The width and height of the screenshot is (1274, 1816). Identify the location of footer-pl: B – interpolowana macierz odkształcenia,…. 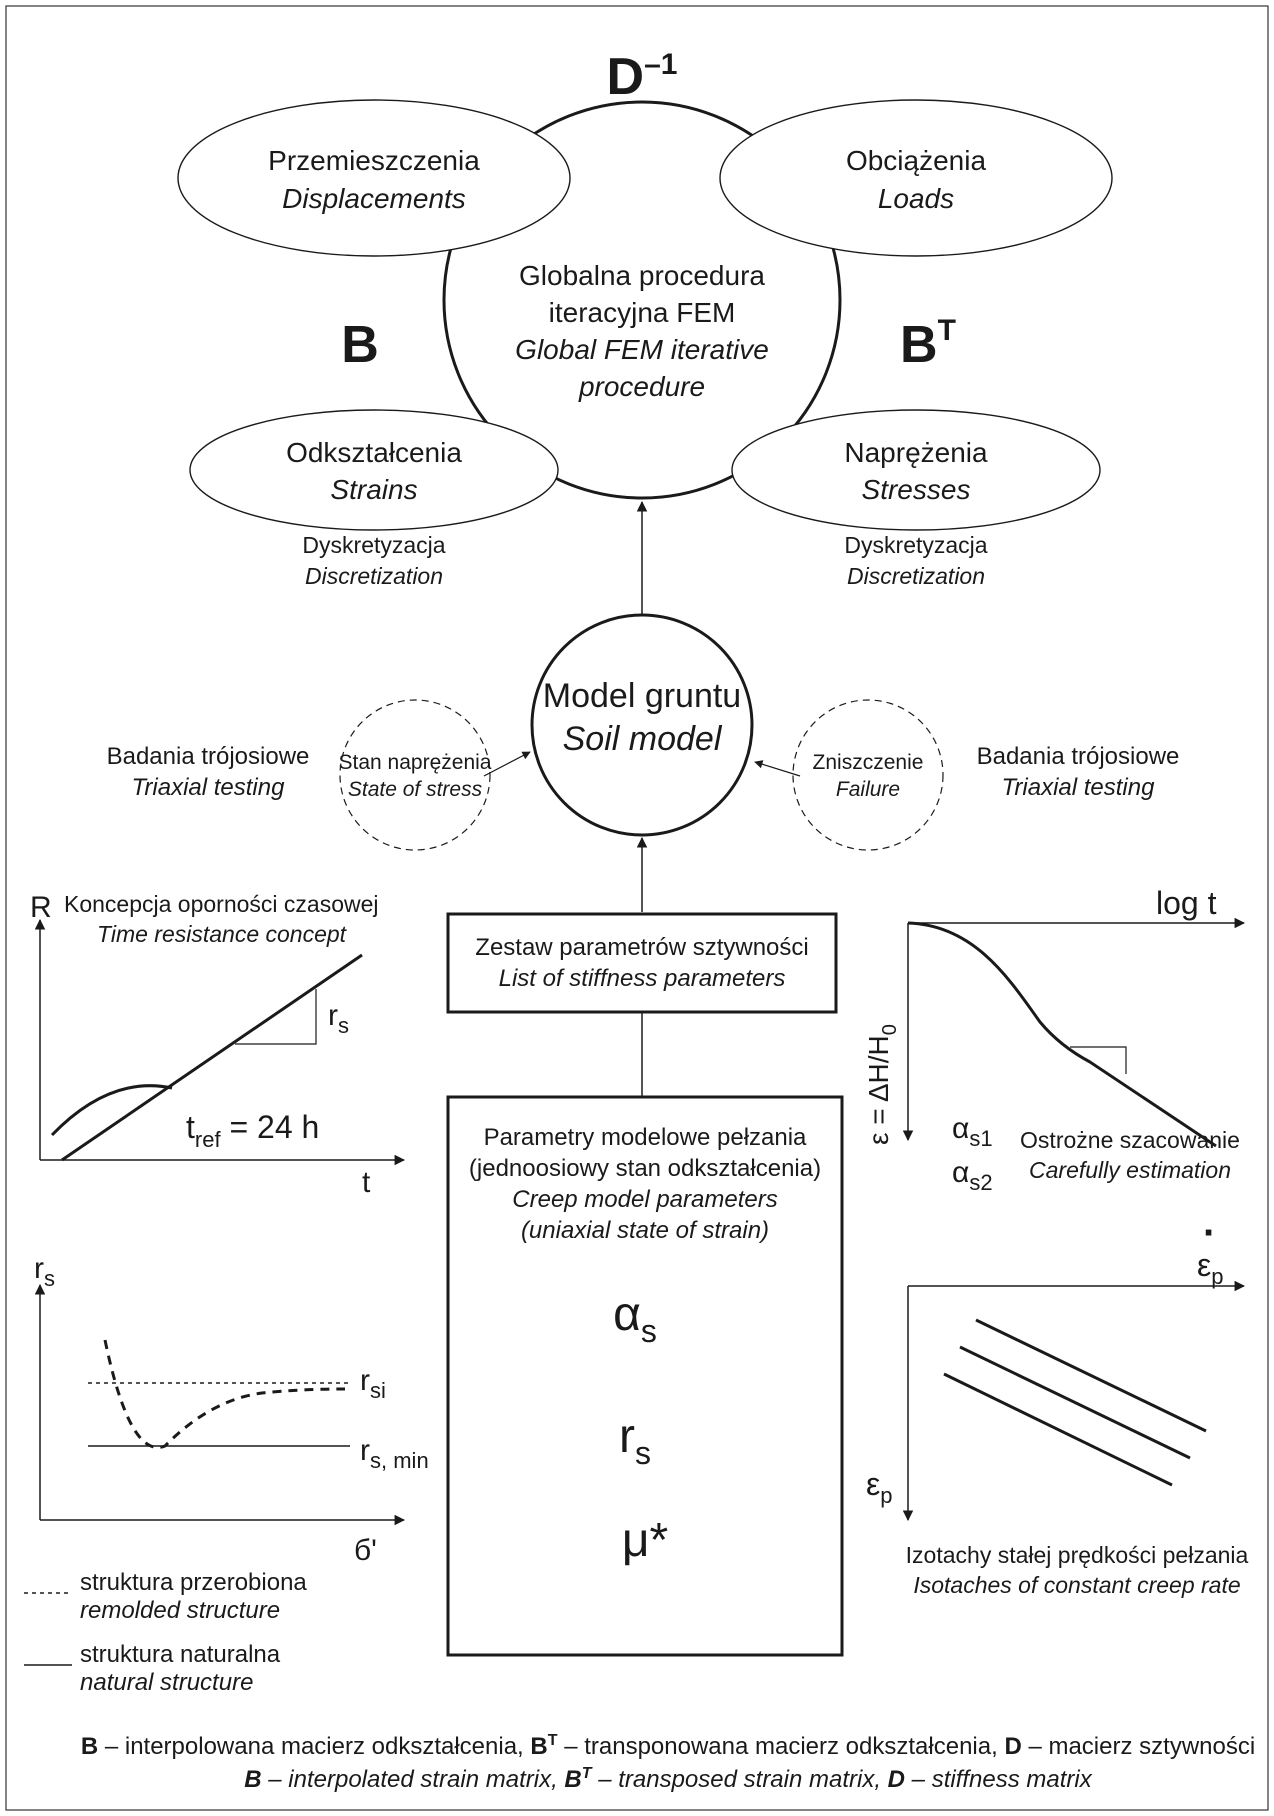
(668, 1746).